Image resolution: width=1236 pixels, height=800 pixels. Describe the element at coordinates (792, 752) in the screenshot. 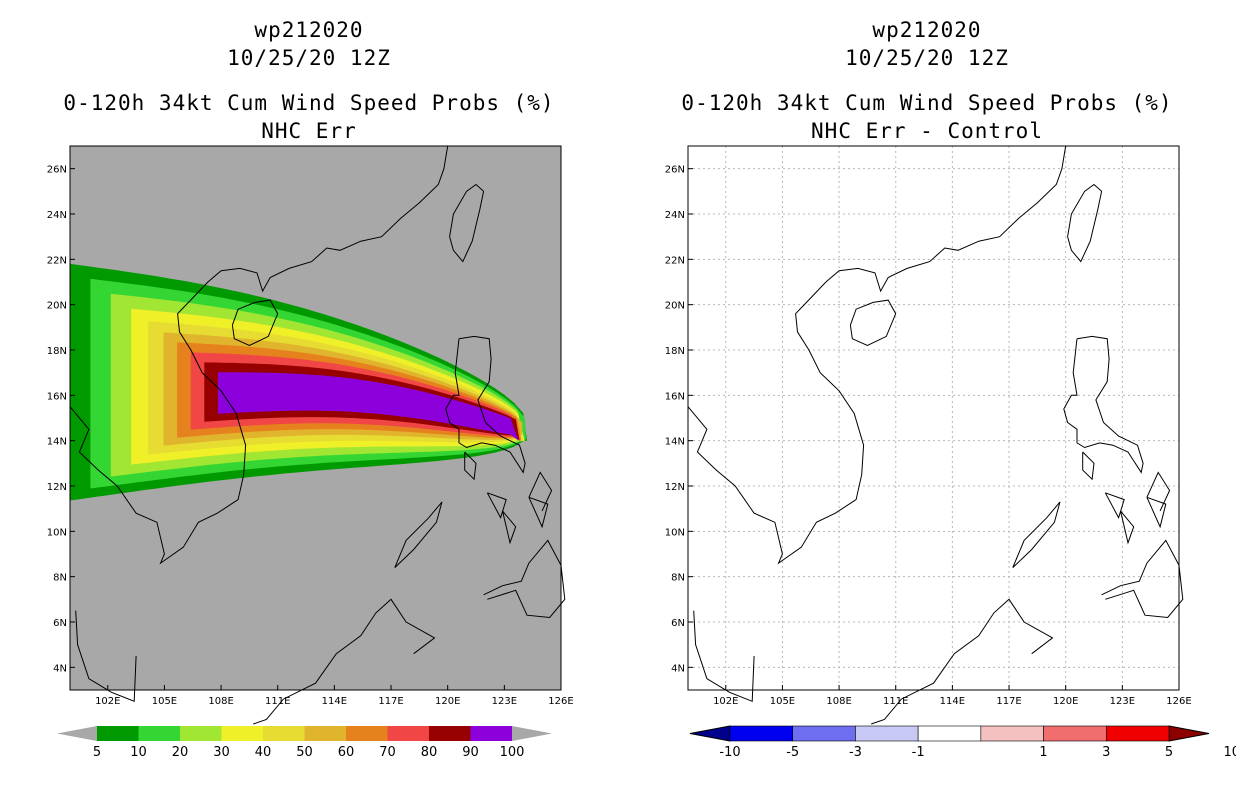

I see `colorbar-label: -5` at that location.